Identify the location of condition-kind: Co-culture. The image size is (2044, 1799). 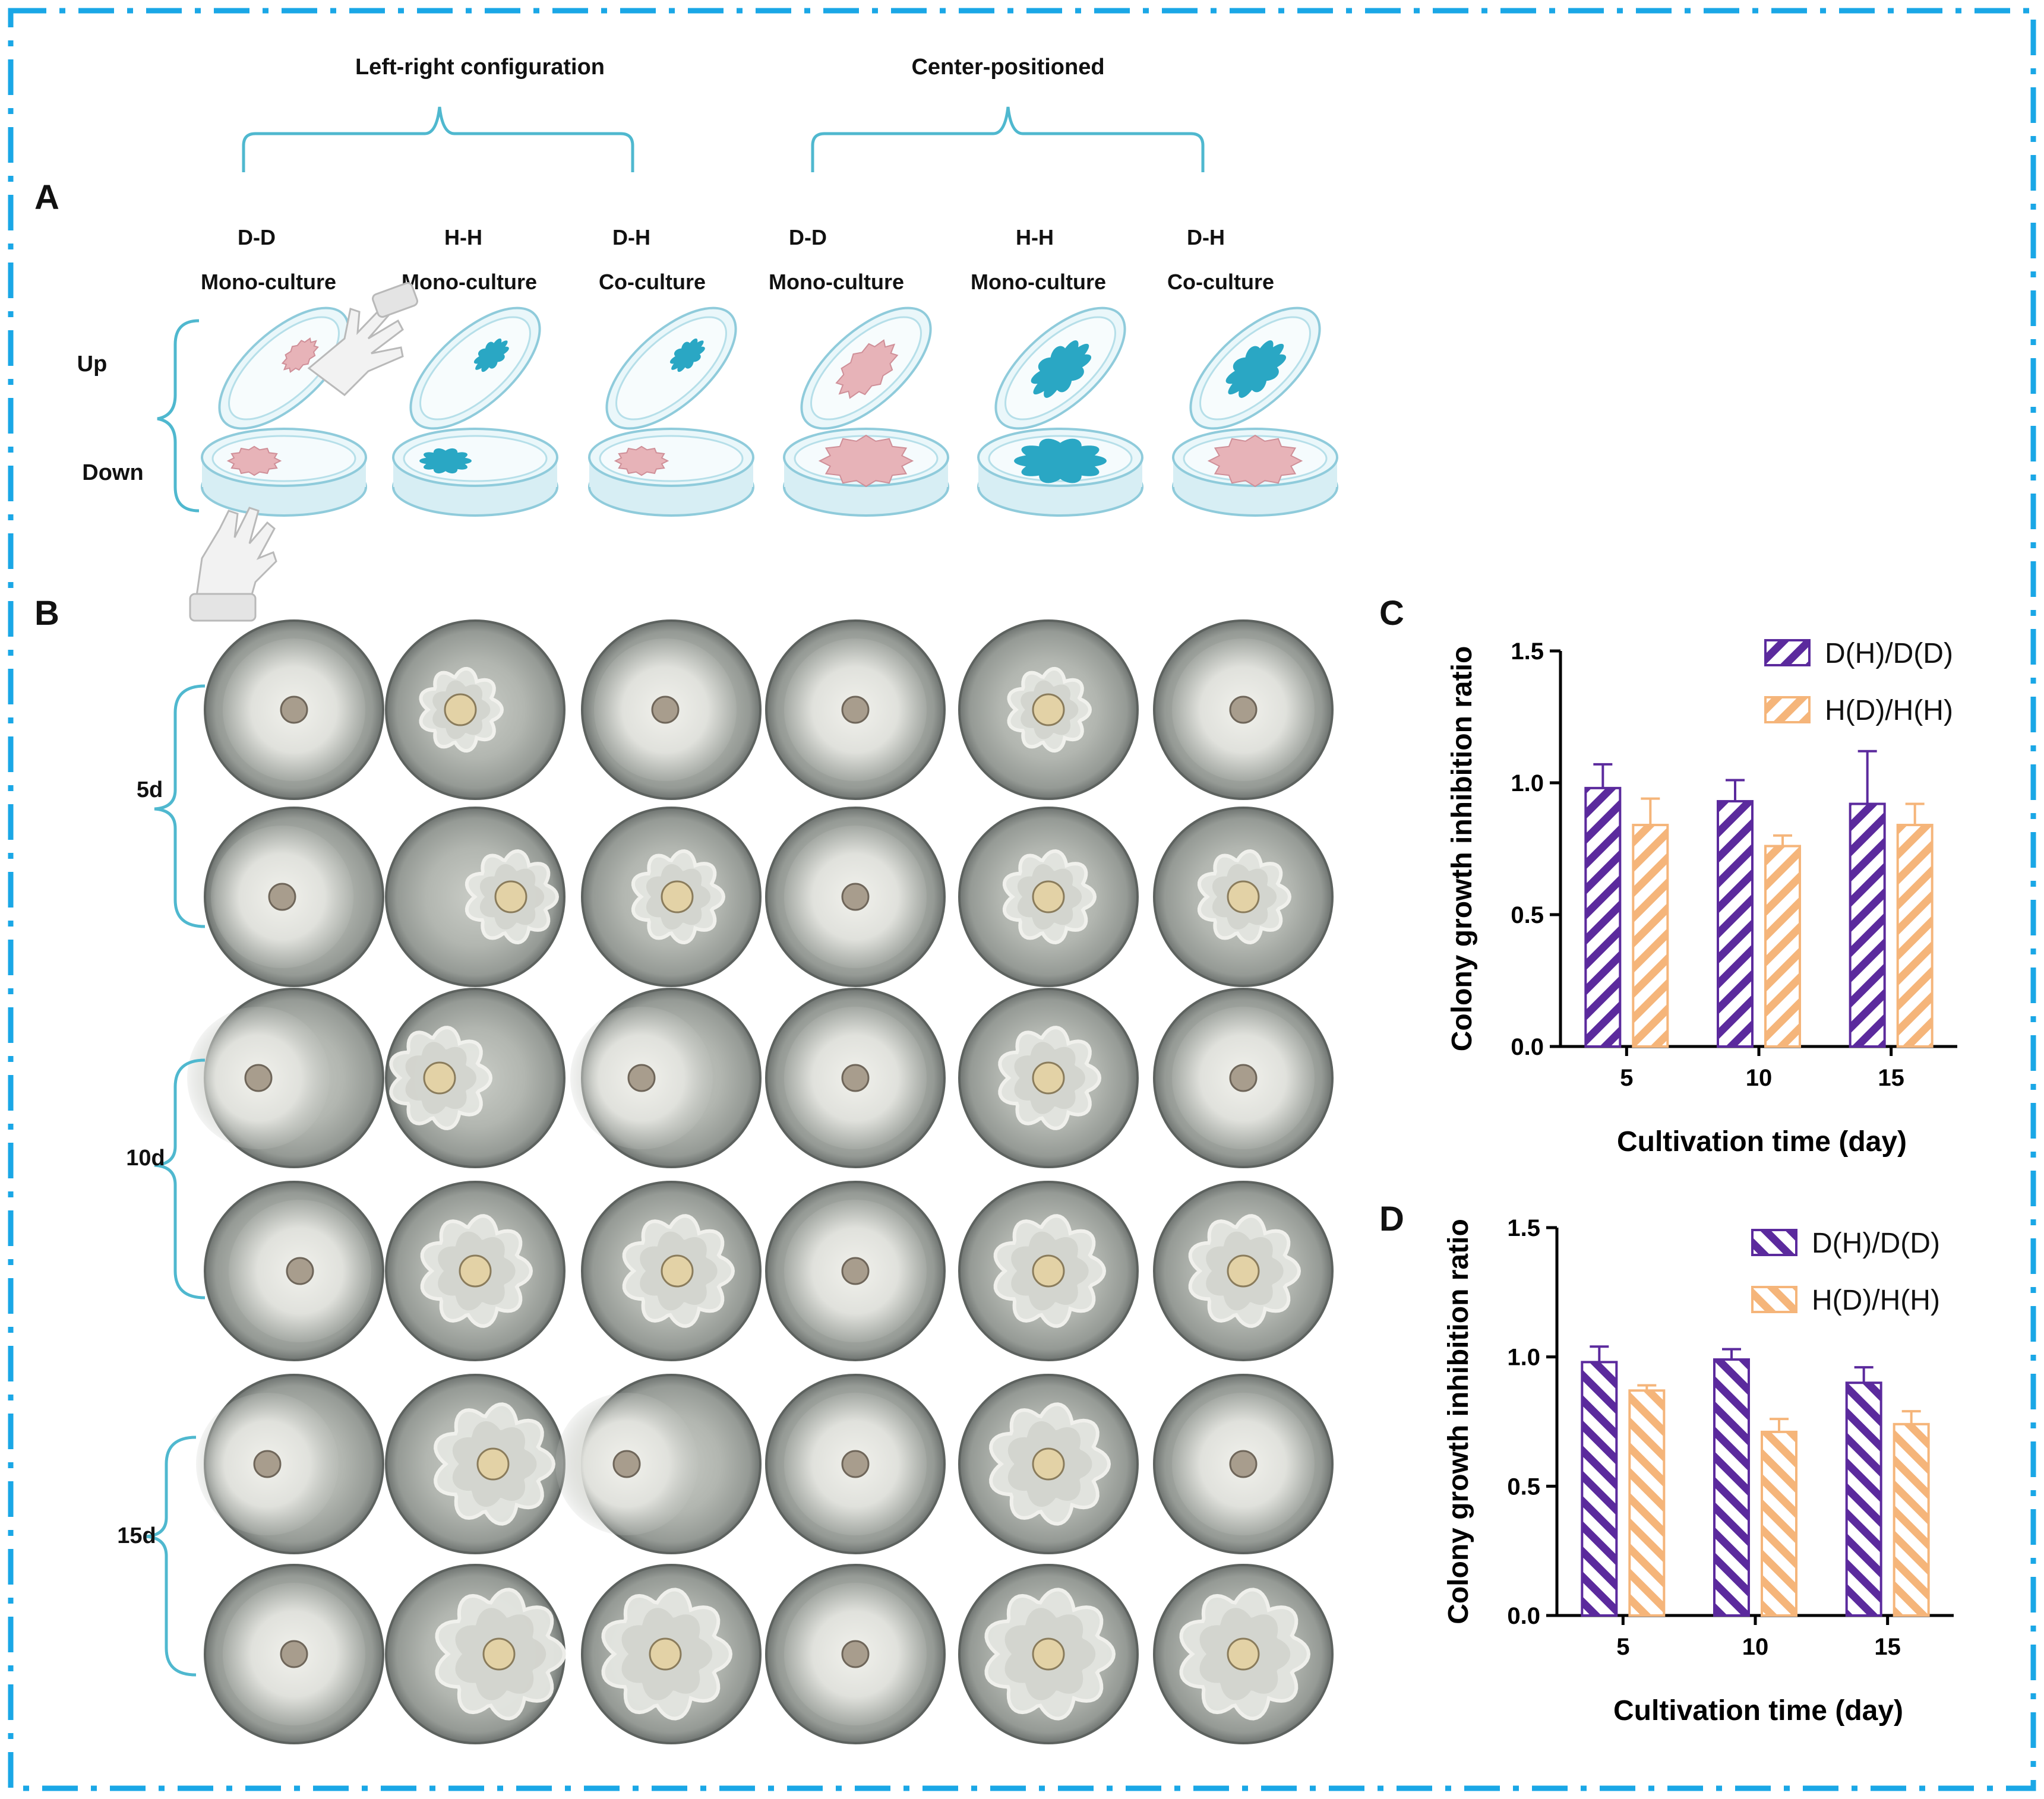
(1220, 282).